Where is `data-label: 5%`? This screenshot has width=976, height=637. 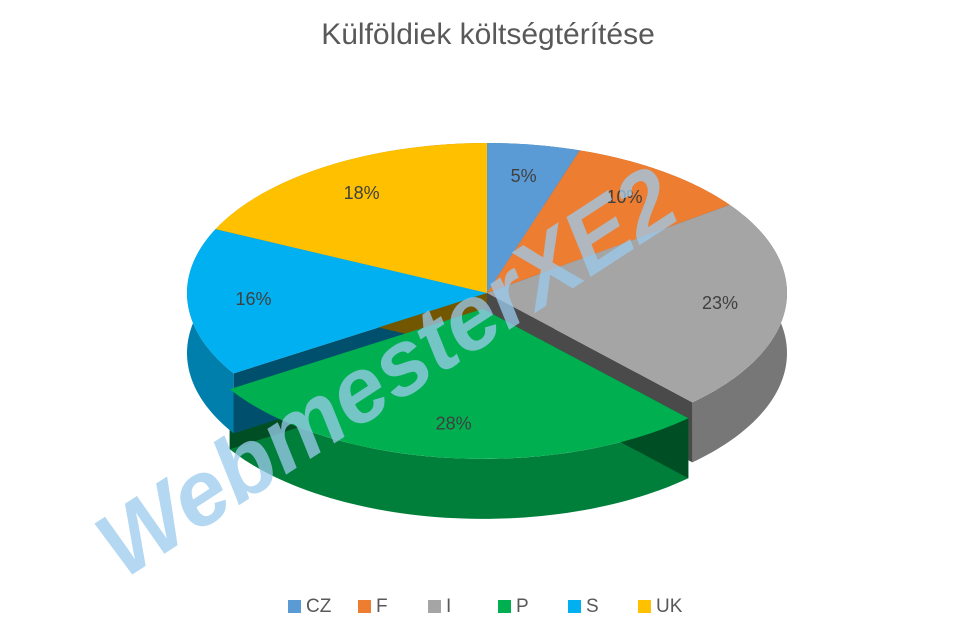 data-label: 5% is located at coordinates (524, 176).